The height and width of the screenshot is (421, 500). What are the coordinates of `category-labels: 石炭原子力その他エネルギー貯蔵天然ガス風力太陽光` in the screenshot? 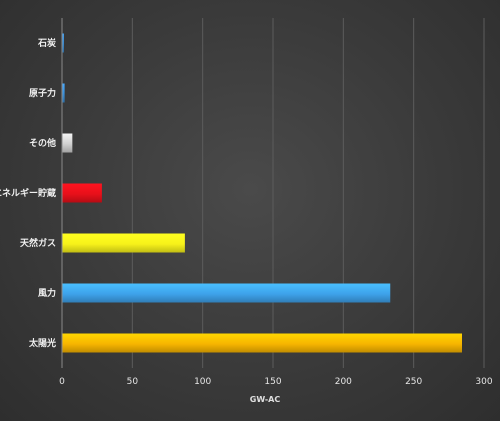 It's located at (28, 193).